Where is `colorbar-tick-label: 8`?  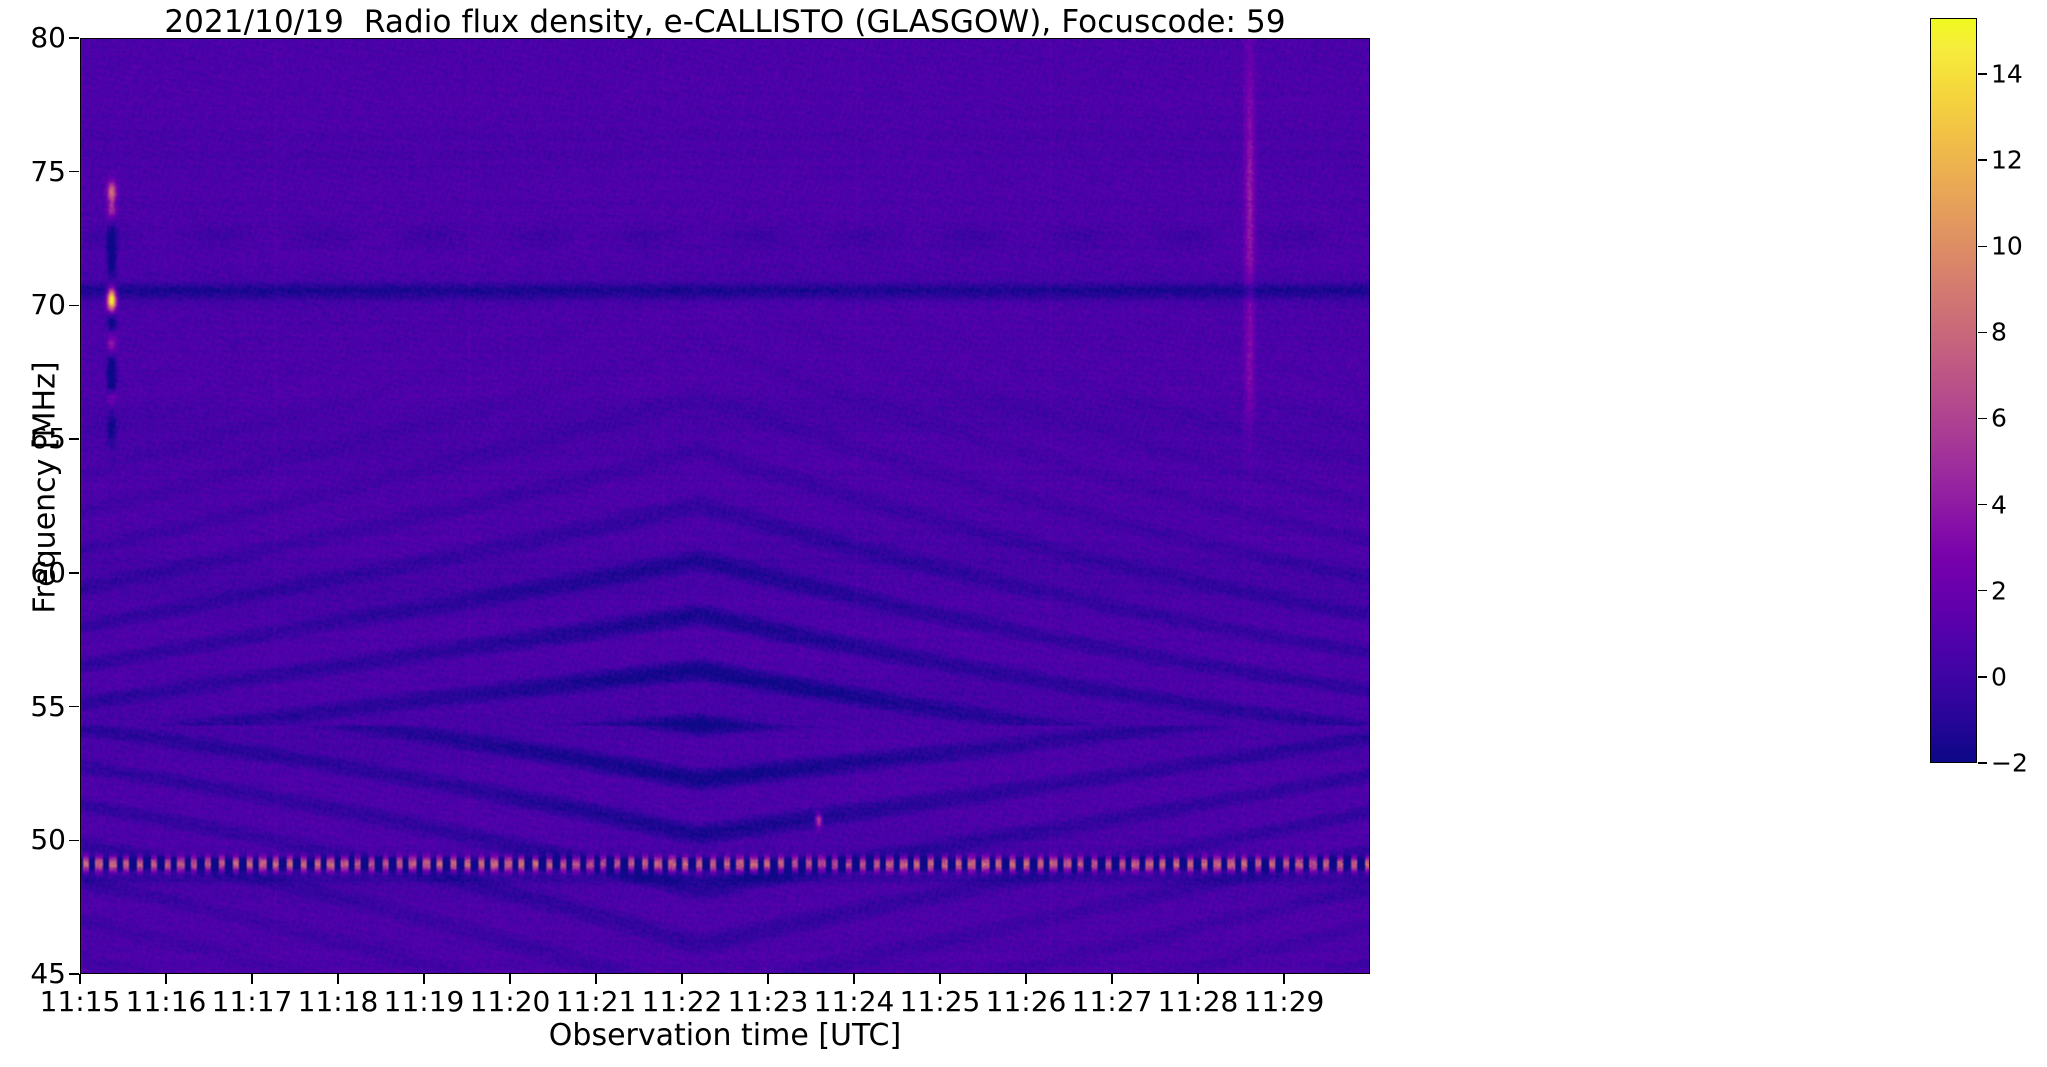 colorbar-tick-label: 8 is located at coordinates (1999, 332).